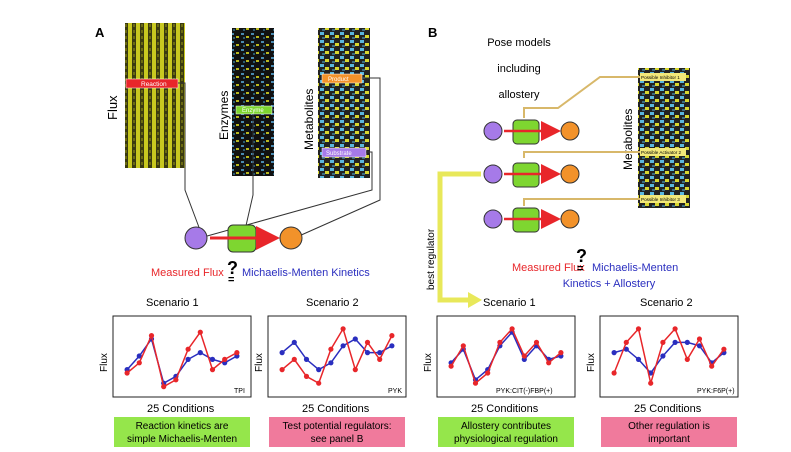 Image resolution: width=791 pixels, height=452 pixels. I want to click on b-s2-conclusion, so click(669, 432).